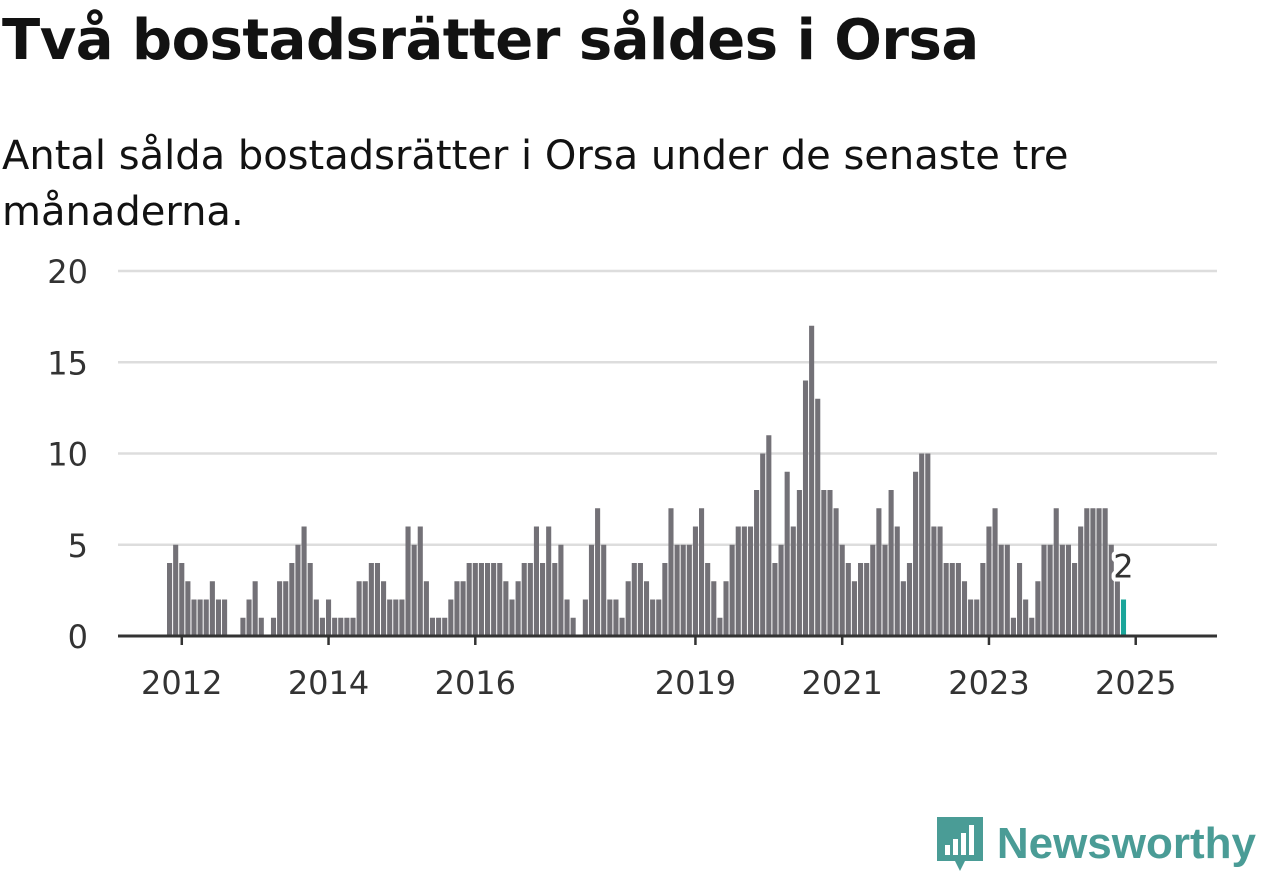 The width and height of the screenshot is (1262, 879). Describe the element at coordinates (67, 272) in the screenshot. I see `y-tick-label: 20` at that location.